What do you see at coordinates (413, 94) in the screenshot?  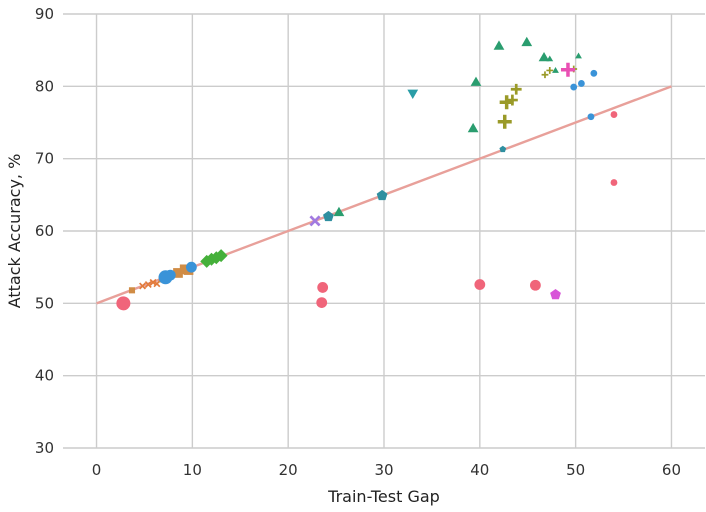 I see `teal-triangle-down-point` at bounding box center [413, 94].